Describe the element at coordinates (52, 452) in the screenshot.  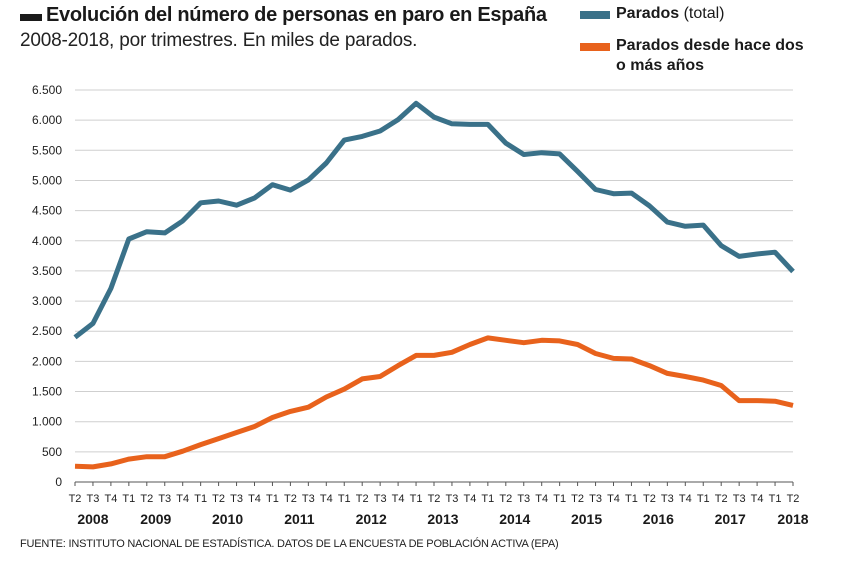
I see `y-tick-label: 500` at that location.